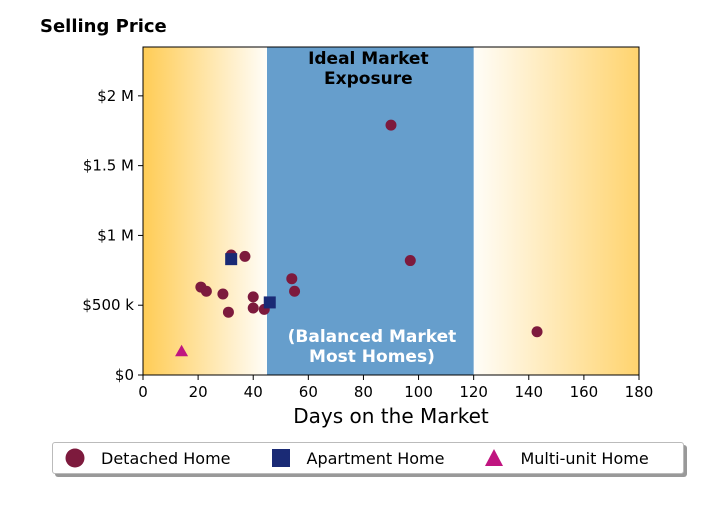 This screenshot has width=721, height=513. Describe the element at coordinates (473, 392) in the screenshot. I see `x-tick-label: 120` at that location.